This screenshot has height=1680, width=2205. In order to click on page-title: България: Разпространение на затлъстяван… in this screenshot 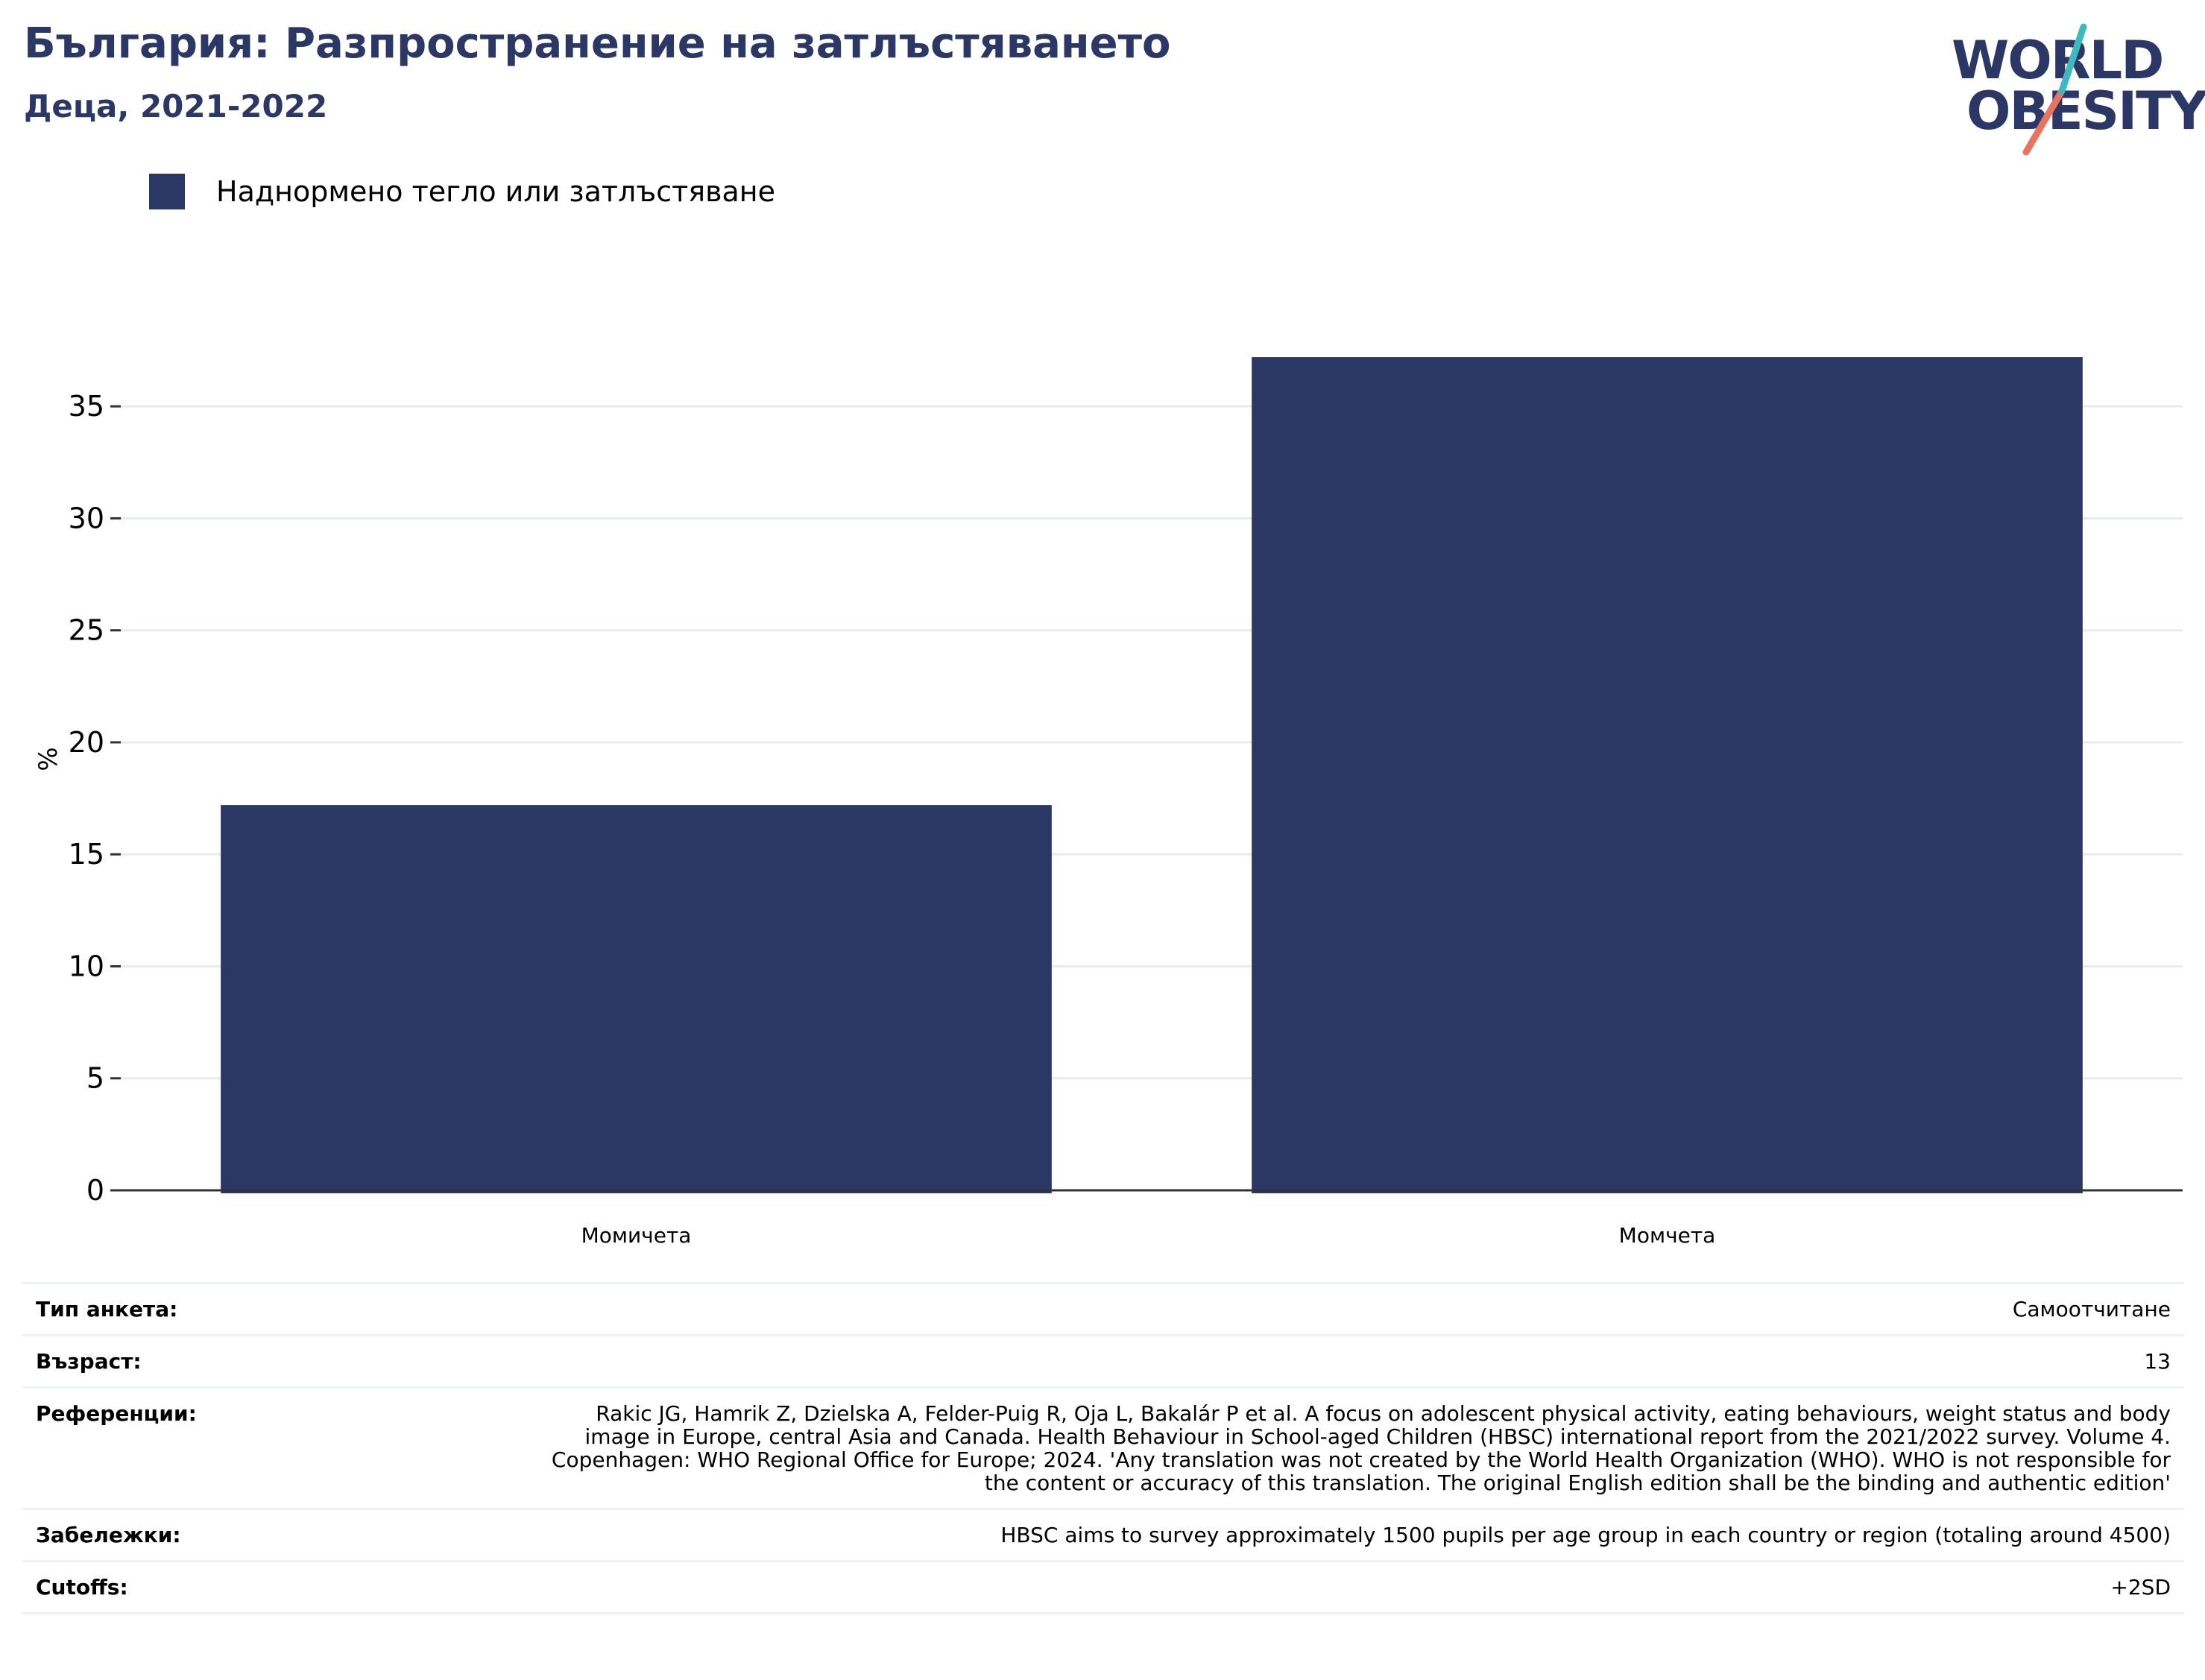, I will do `click(597, 43)`.